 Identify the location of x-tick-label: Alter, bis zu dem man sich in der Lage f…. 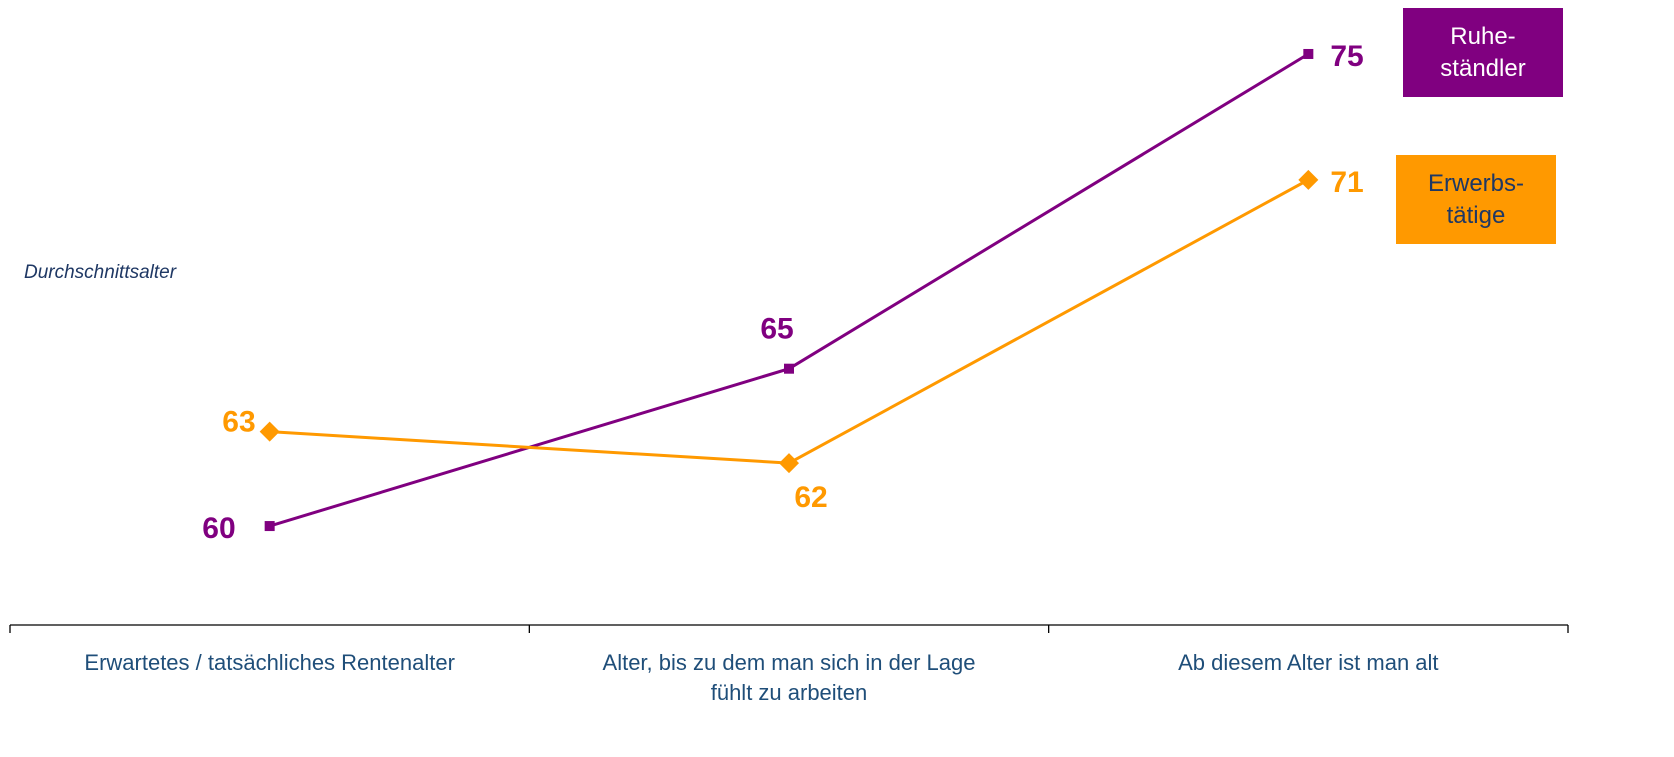
(789, 677).